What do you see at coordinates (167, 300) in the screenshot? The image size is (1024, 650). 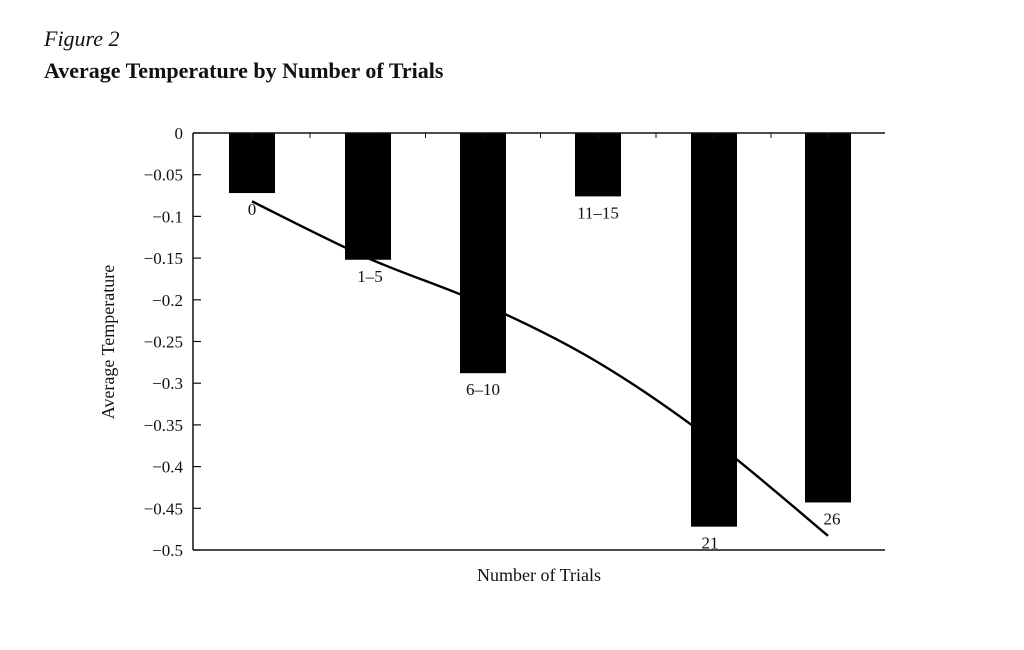 I see `y-tick-label-4: −0.2` at bounding box center [167, 300].